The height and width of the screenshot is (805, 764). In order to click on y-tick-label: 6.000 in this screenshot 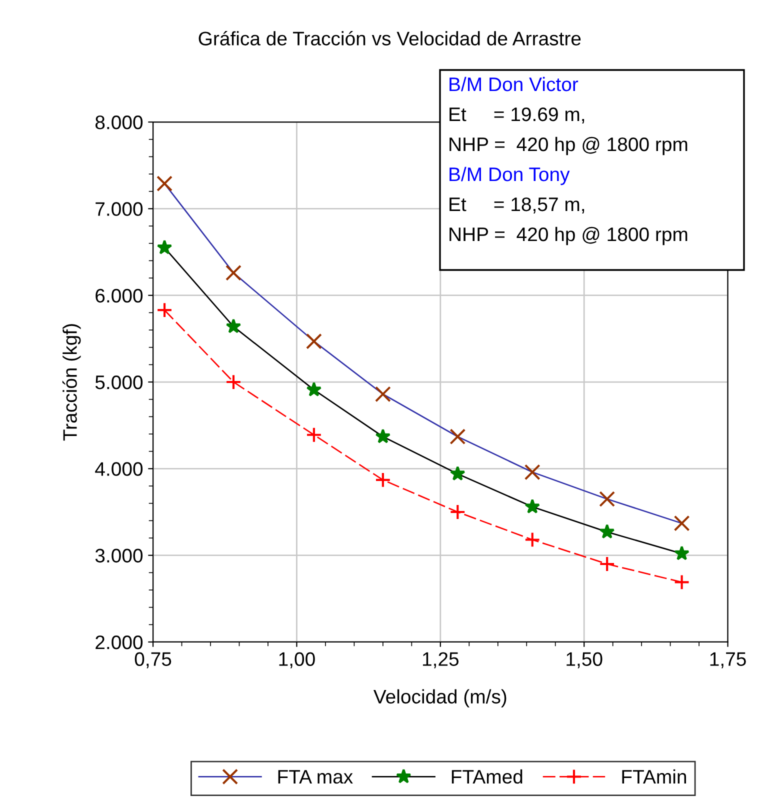, I will do `click(119, 295)`.